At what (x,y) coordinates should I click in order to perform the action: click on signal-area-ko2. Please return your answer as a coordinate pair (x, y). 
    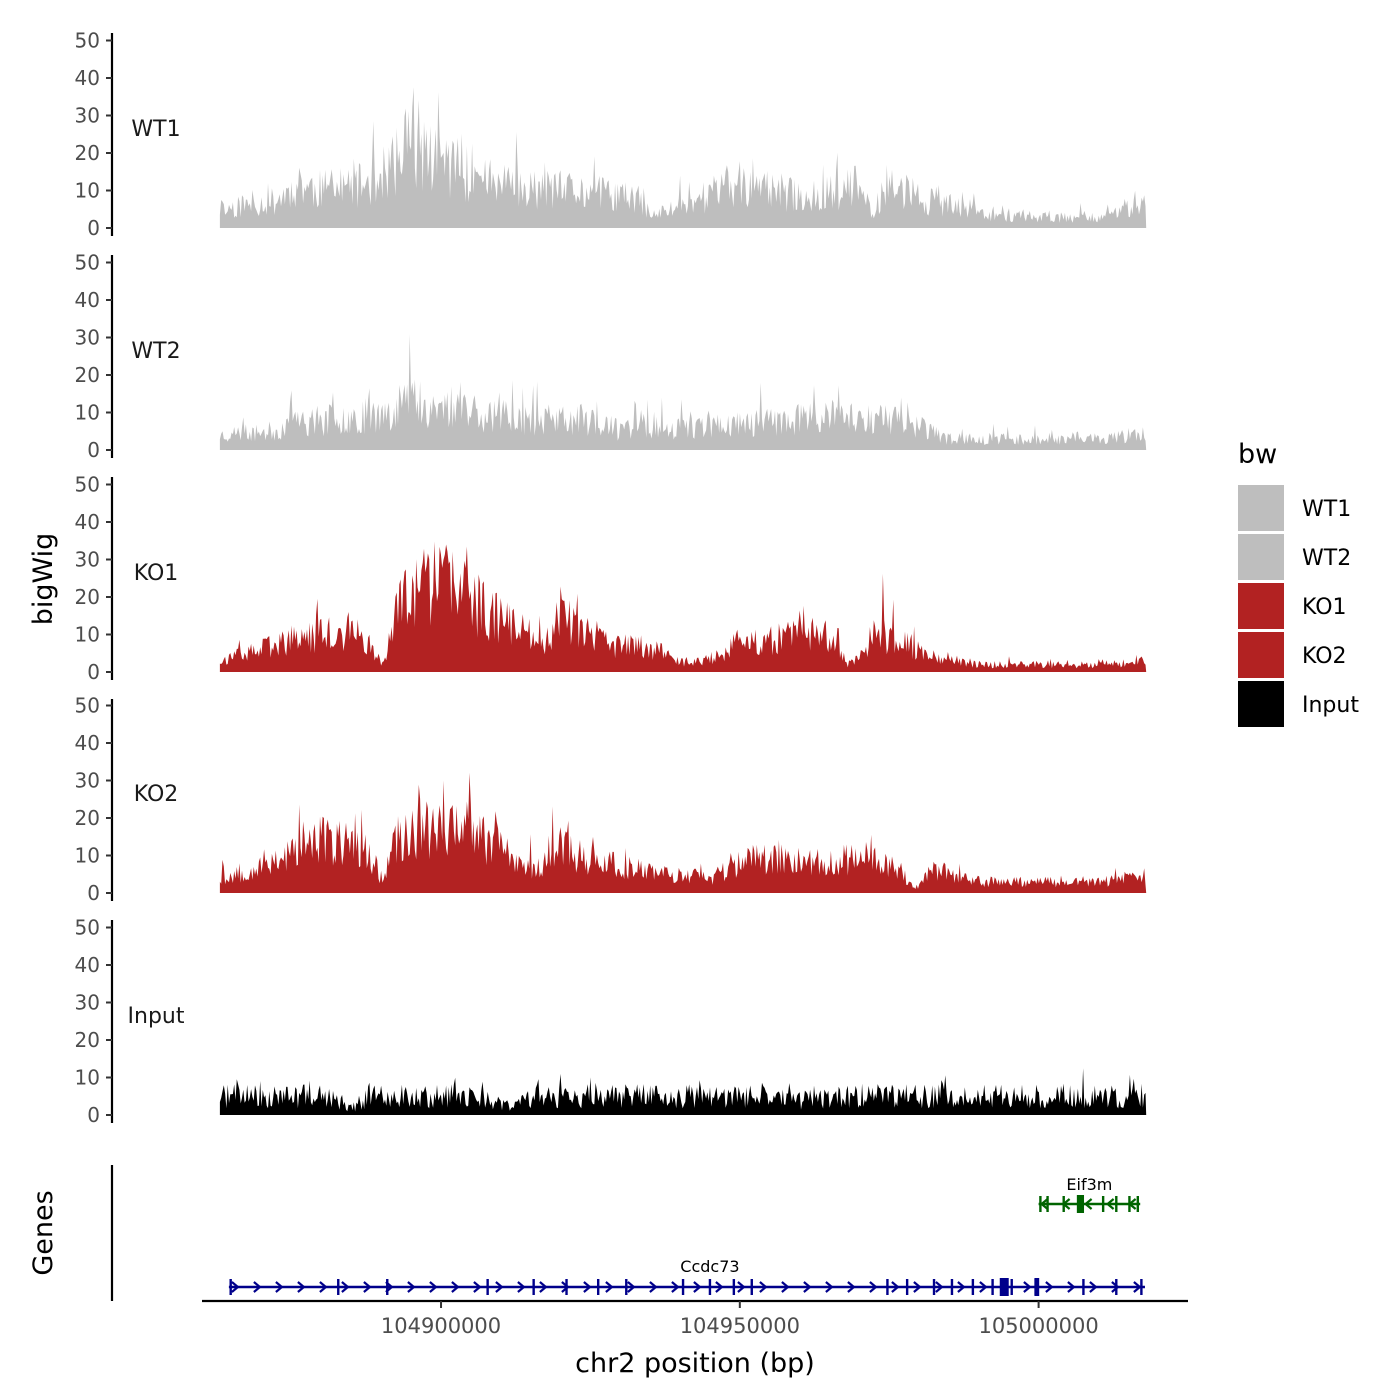
    Looking at the image, I should click on (683, 832).